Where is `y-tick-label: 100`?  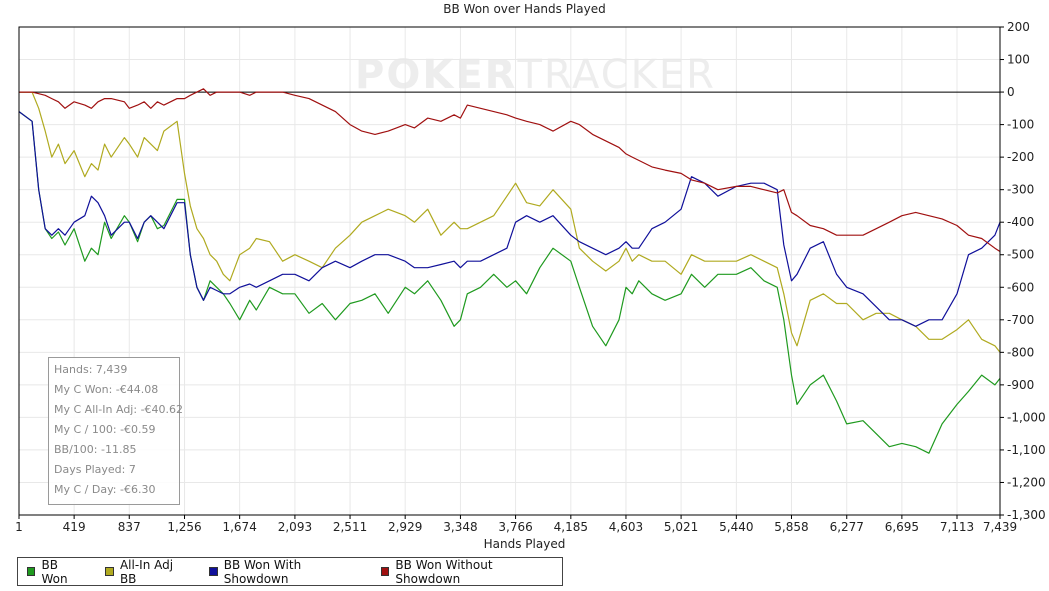 y-tick-label: 100 is located at coordinates (1018, 60).